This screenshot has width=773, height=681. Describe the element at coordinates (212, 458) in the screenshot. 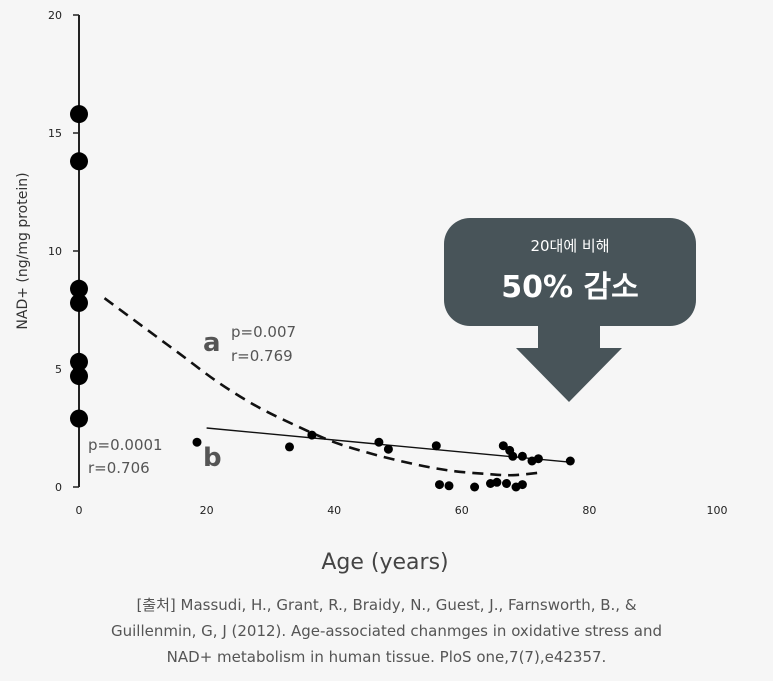

I see `series-b-label: b` at that location.